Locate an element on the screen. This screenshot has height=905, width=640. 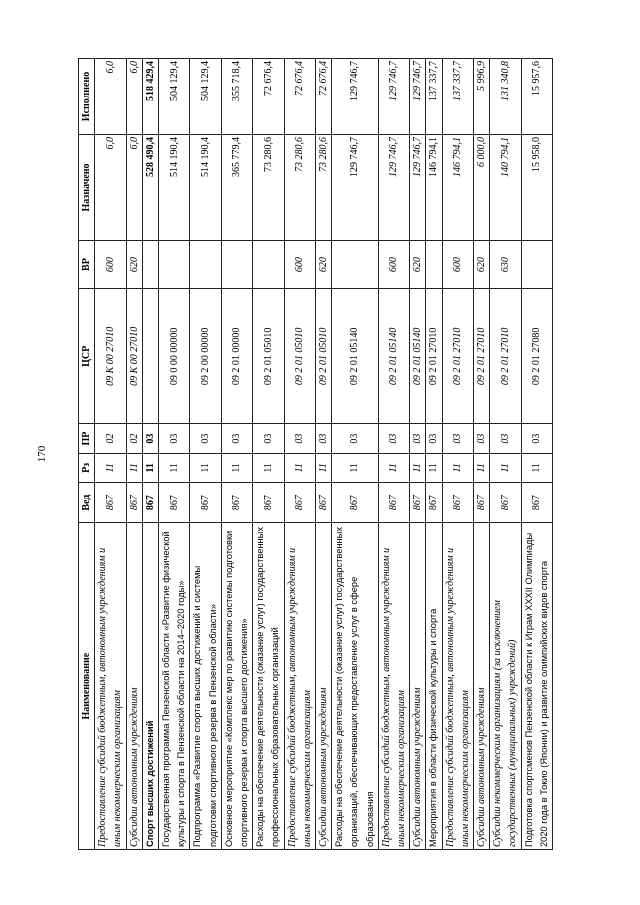
cell-csr: 09 0 00 00000 is located at coordinates (174, 356).